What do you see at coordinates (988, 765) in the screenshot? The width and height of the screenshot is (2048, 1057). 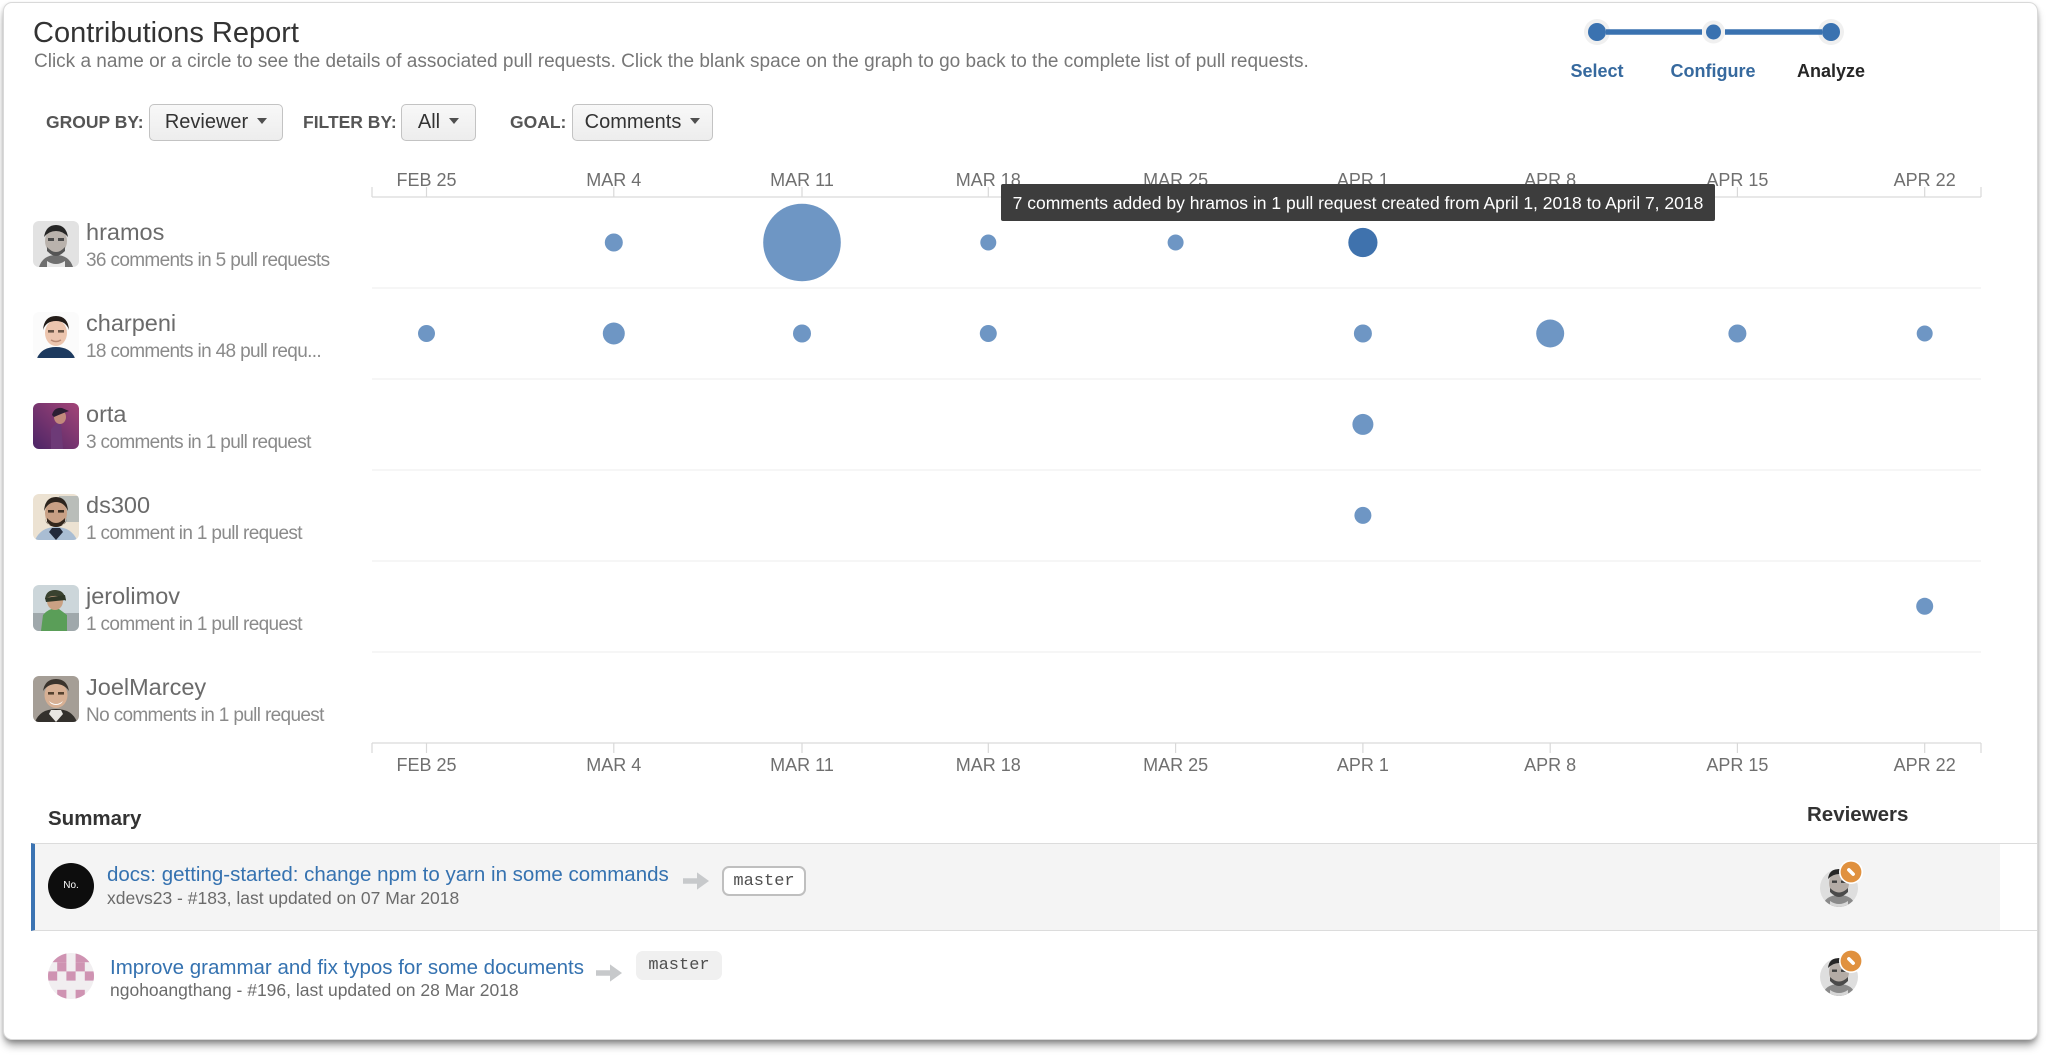 I see `svg-text: MAR 18` at bounding box center [988, 765].